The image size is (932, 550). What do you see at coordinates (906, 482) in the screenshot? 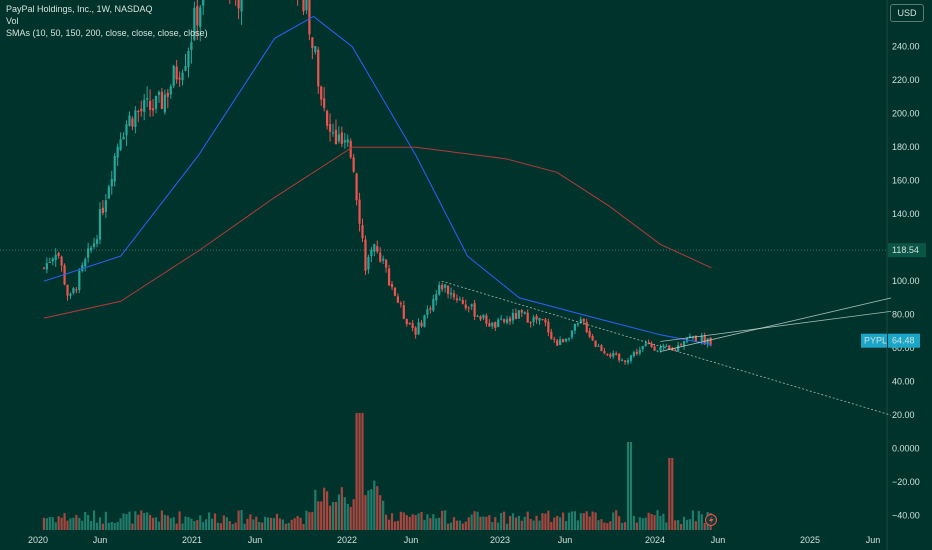
I see `price-tick-label: −20.00` at bounding box center [906, 482].